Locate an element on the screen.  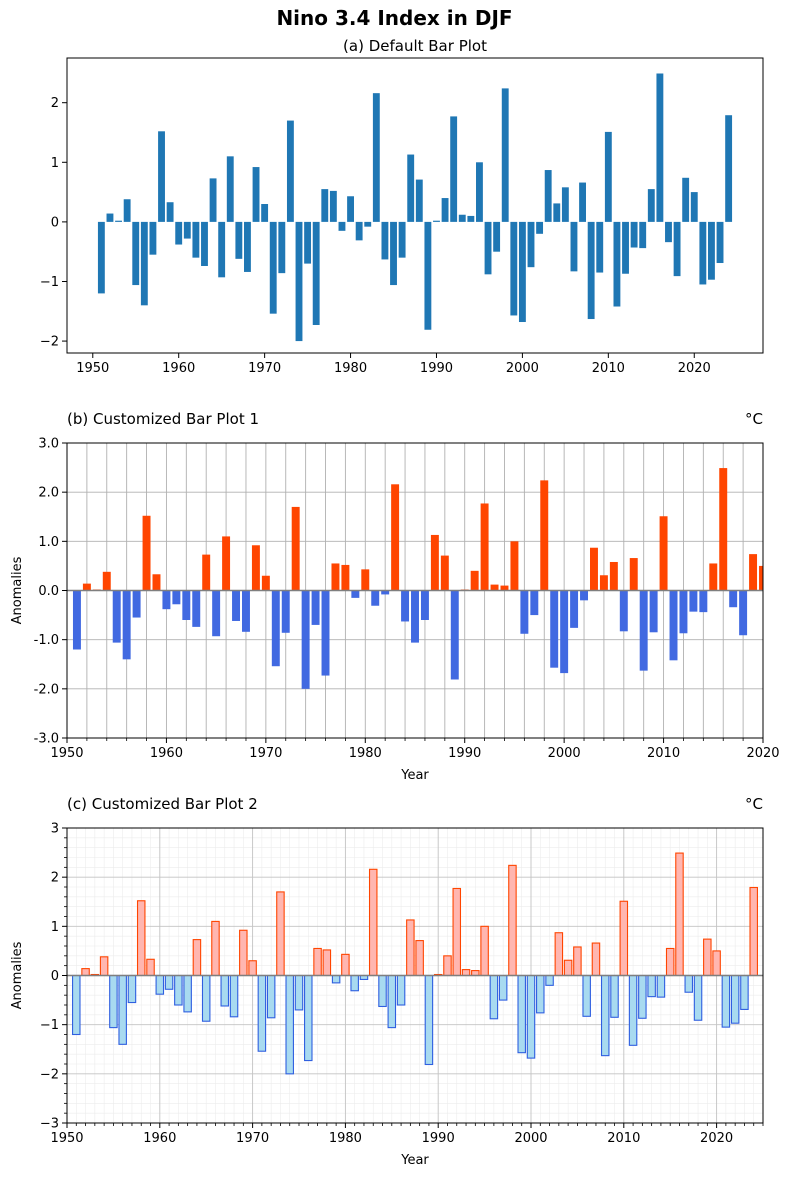
bar-1987 is located at coordinates (411, 188).